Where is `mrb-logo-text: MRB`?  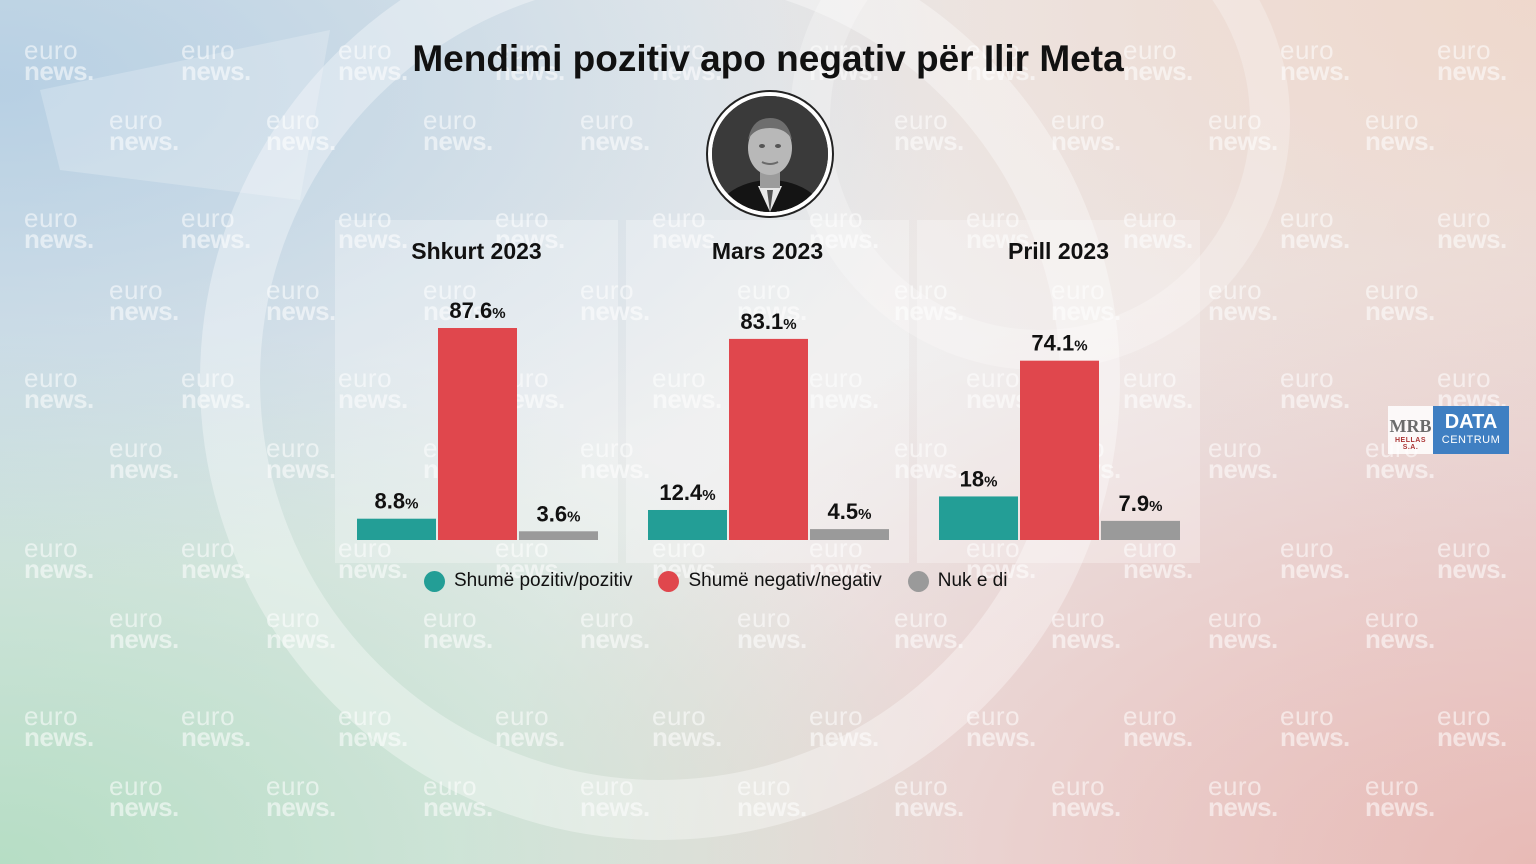
mrb-logo-text: MRB is located at coordinates (1410, 426).